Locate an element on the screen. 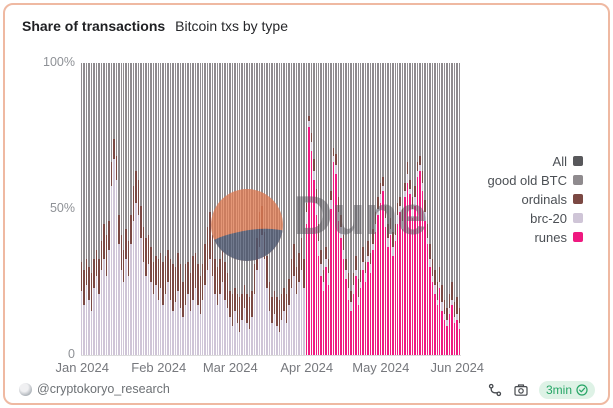 The image size is (613, 408). legend-item-all: All is located at coordinates (568, 161).